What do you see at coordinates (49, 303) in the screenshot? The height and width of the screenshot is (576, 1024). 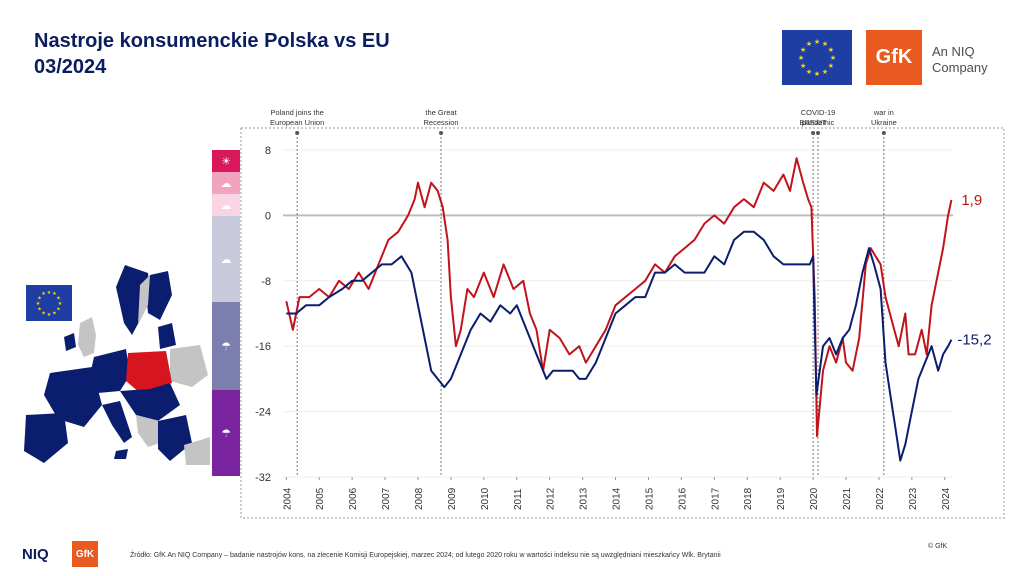 I see `map-eu-flag` at bounding box center [49, 303].